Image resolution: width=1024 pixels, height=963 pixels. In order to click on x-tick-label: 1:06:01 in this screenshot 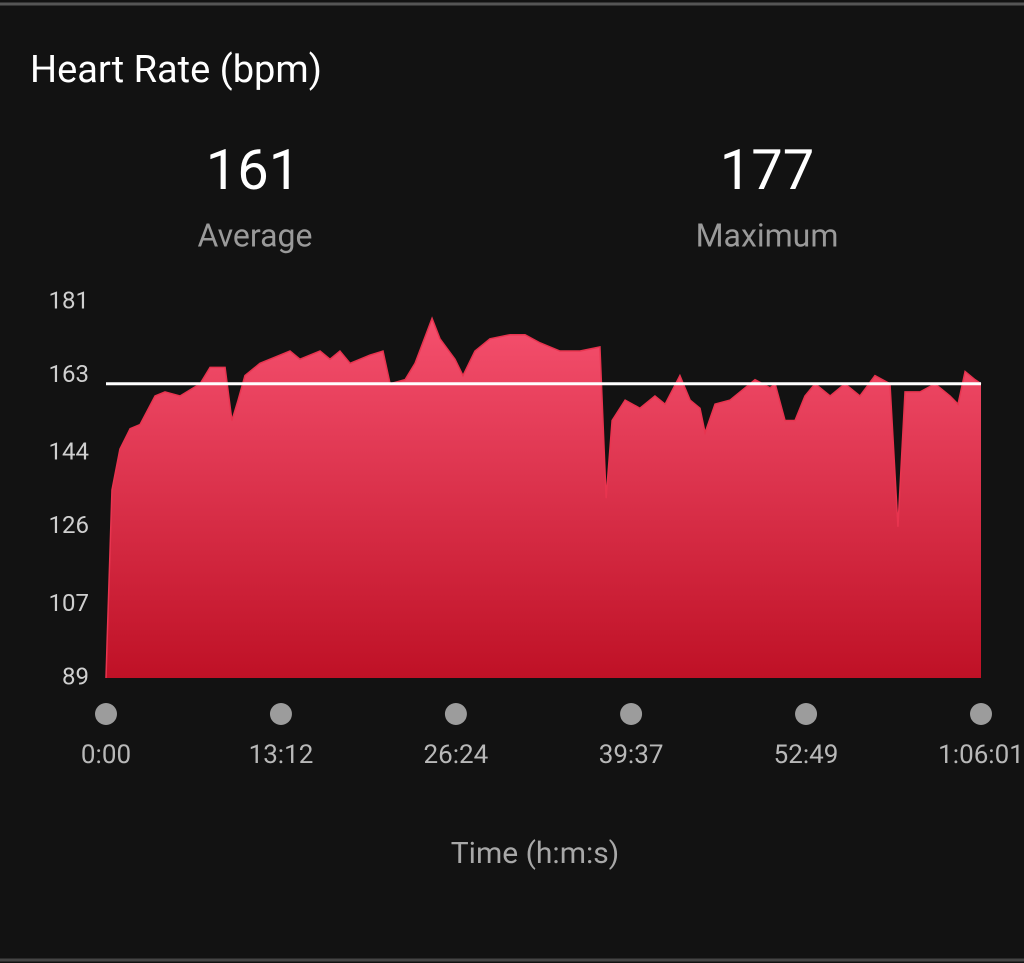, I will do `click(981, 755)`.